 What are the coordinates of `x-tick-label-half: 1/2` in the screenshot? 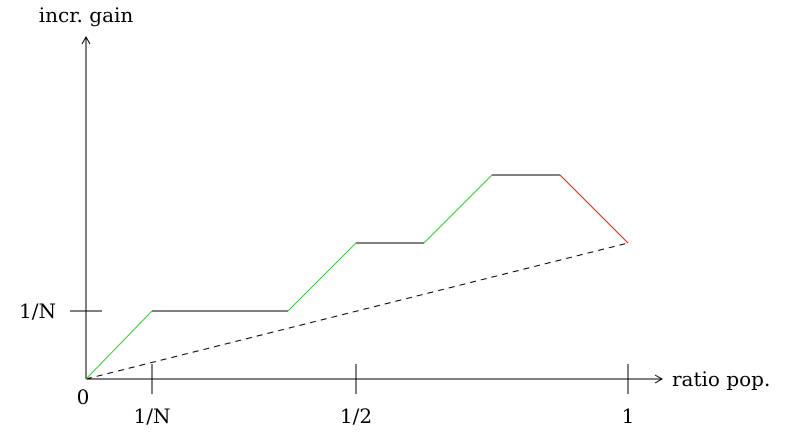 It's located at (356, 416).